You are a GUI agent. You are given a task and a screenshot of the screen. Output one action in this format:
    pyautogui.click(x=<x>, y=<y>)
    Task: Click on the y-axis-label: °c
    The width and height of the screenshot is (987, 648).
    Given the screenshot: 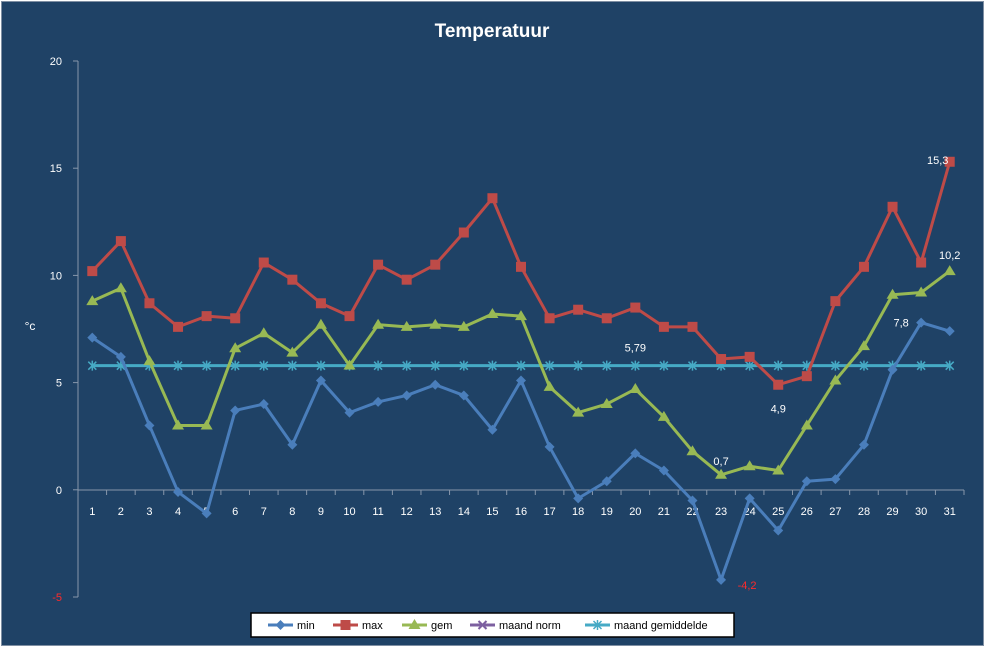 What is the action you would take?
    pyautogui.click(x=30, y=326)
    